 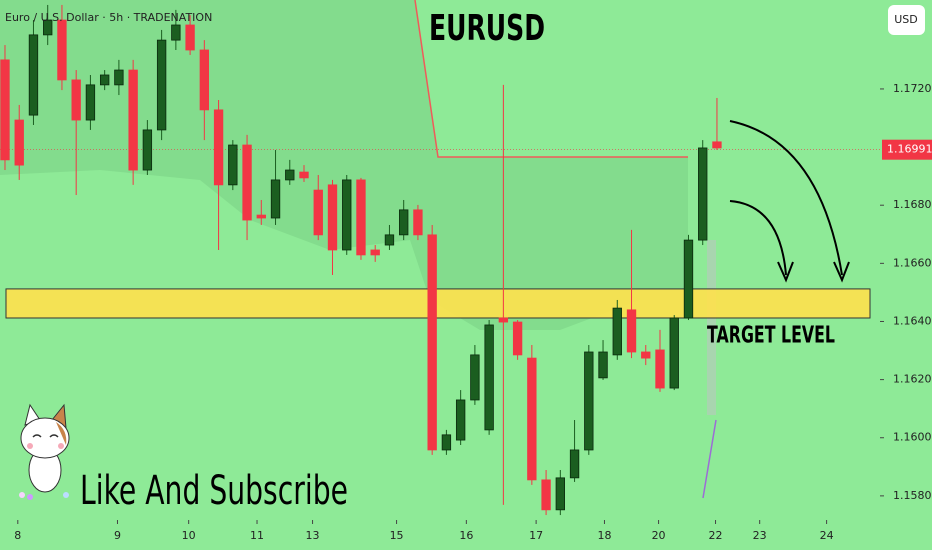 I want to click on x-tick-label: 15, so click(x=397, y=535).